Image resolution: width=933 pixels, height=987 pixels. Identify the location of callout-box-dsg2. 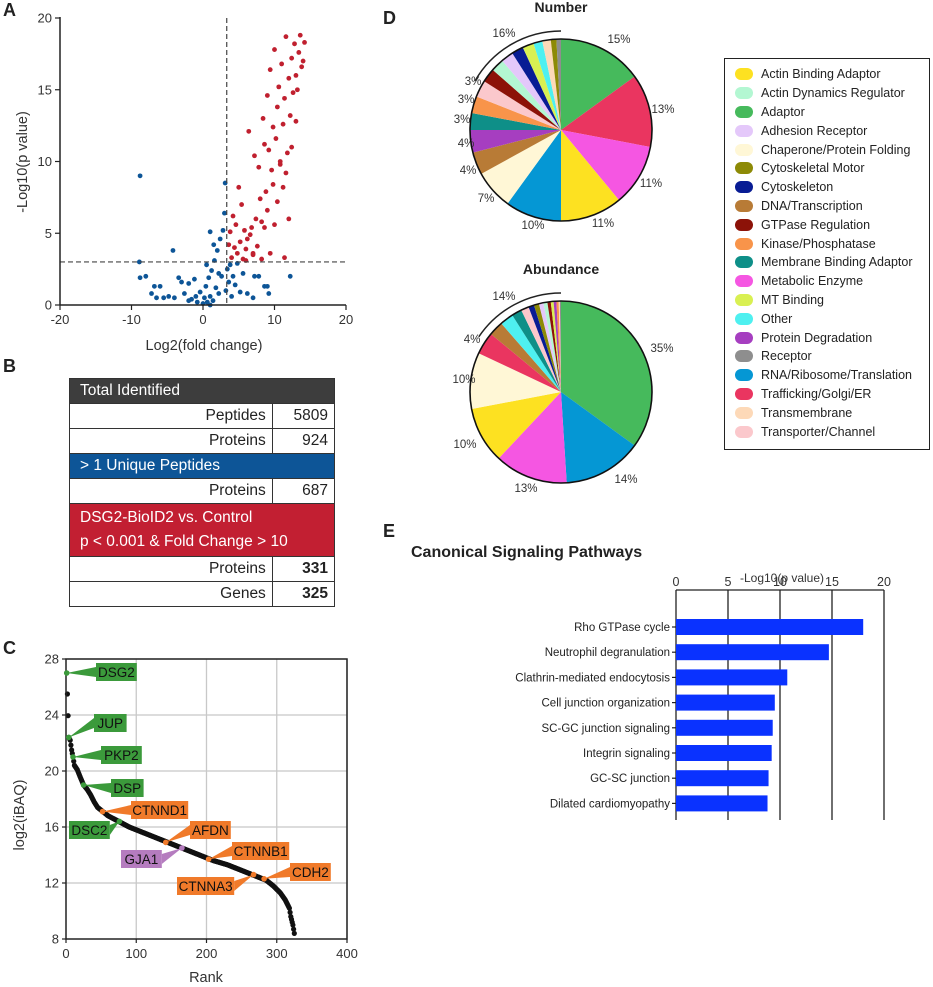
(116, 672).